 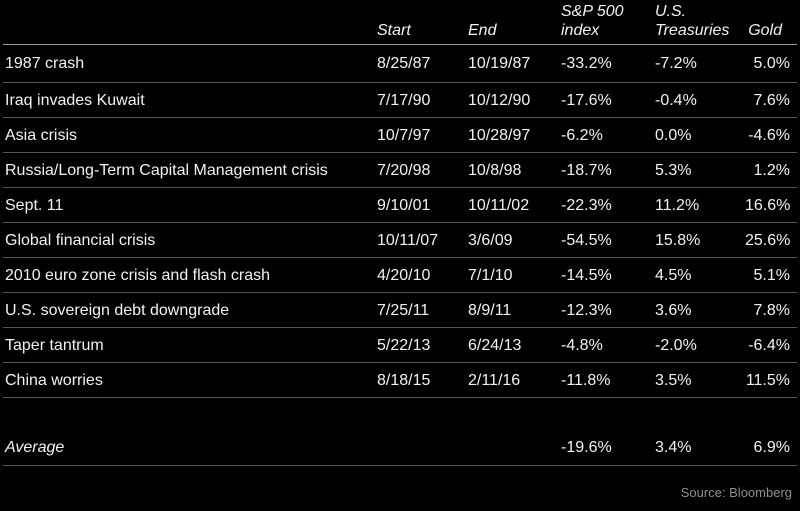 What do you see at coordinates (676, 100) in the screenshot?
I see `treasuries-cell: -0.4%` at bounding box center [676, 100].